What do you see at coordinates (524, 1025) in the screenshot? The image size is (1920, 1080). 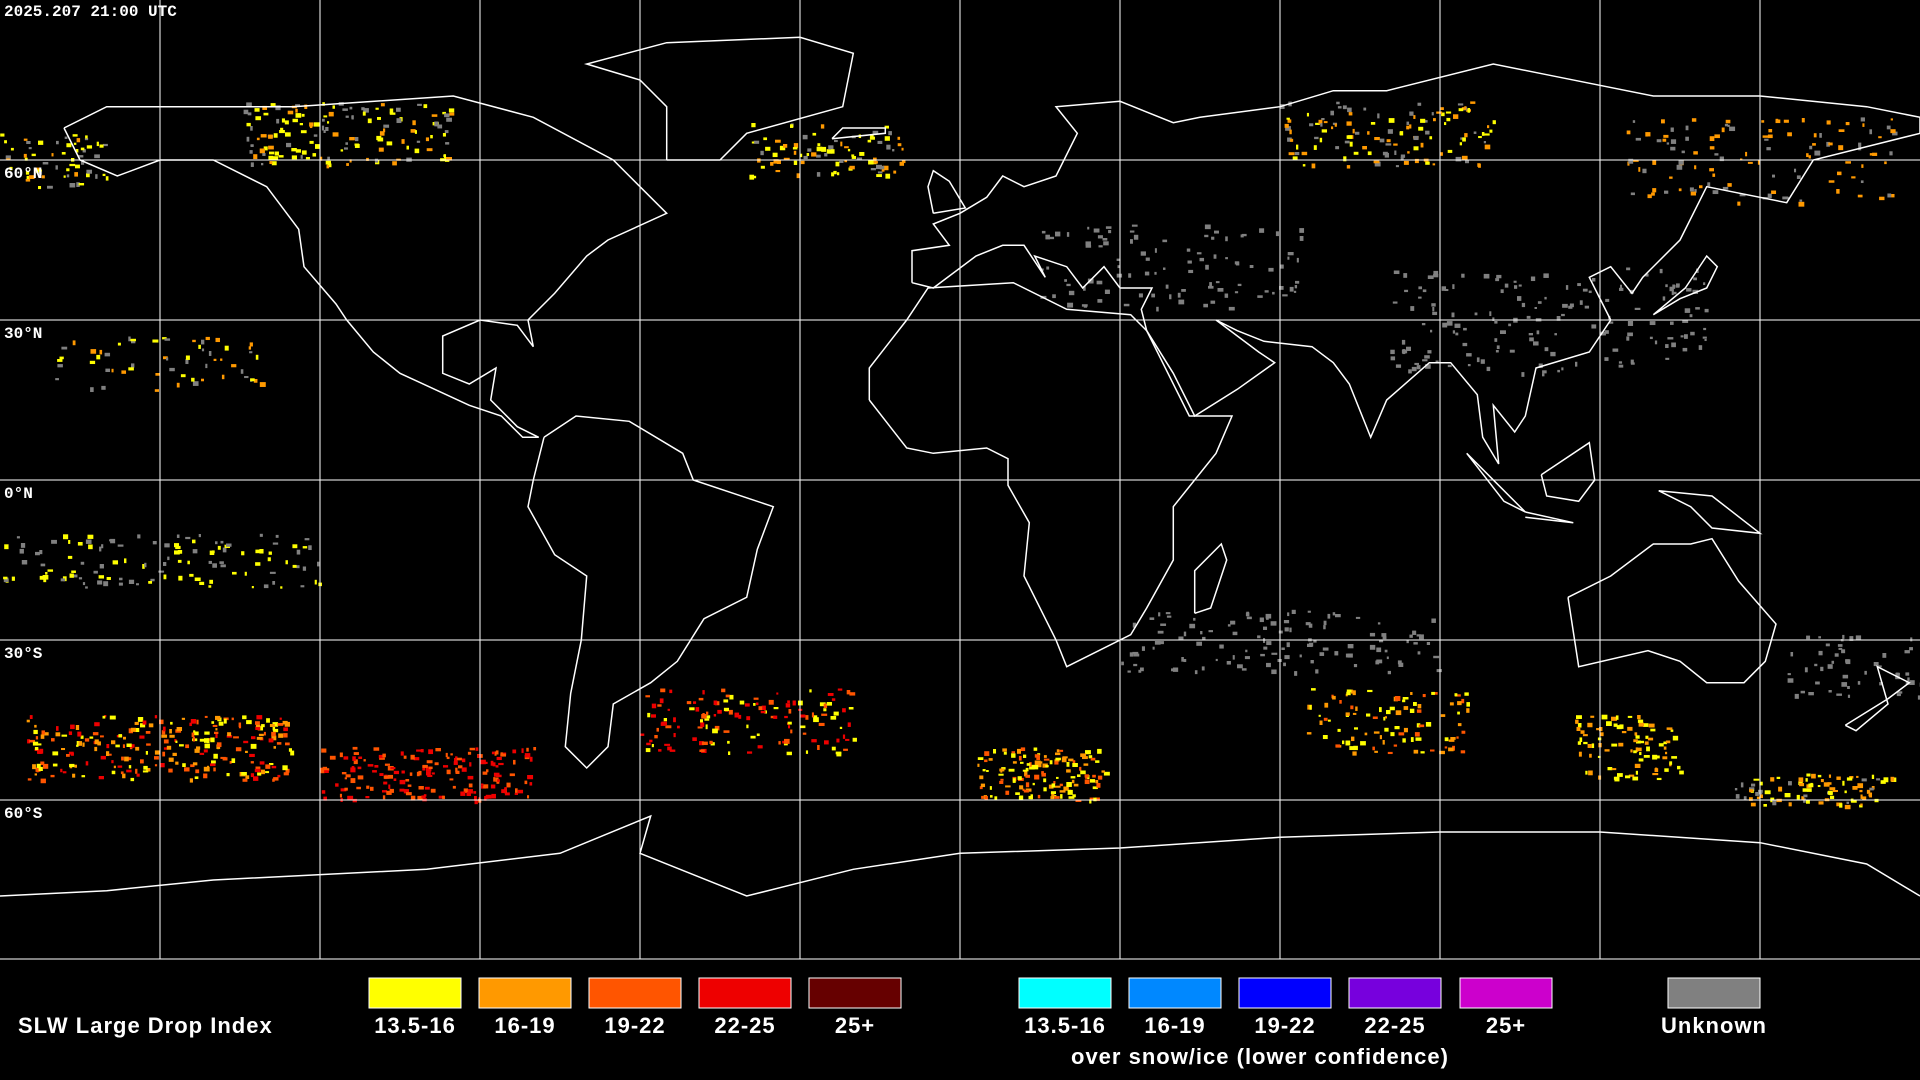 I see `legend-label: 16-19` at bounding box center [524, 1025].